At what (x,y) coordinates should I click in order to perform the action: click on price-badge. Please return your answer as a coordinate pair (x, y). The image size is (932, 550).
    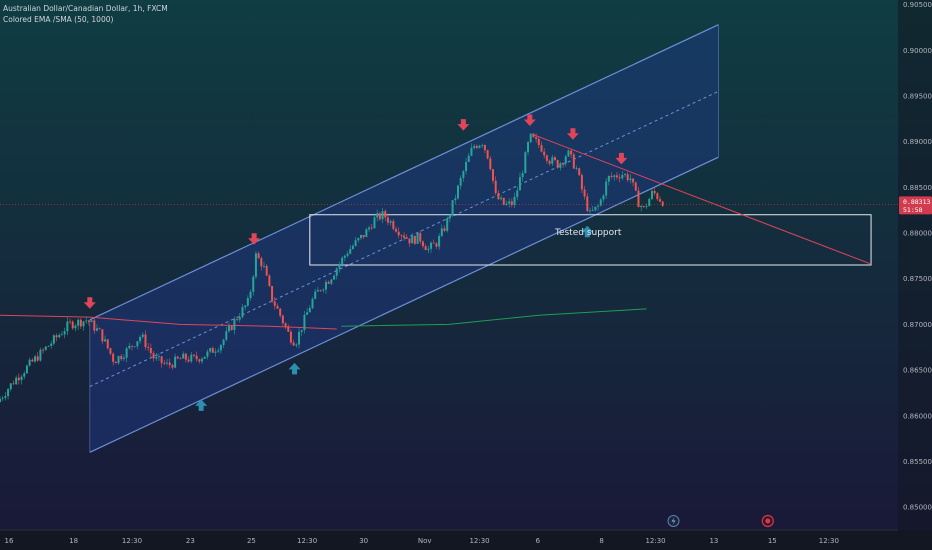
    Looking at the image, I should click on (915, 205).